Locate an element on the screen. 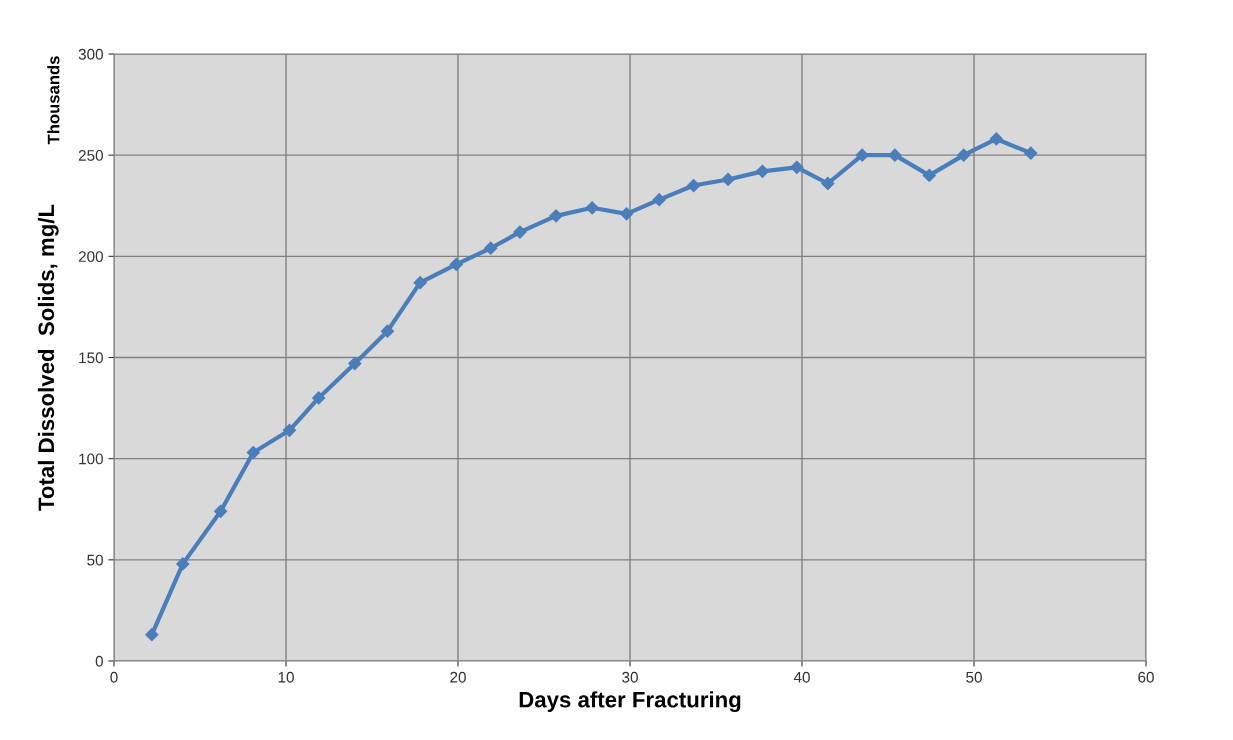 The height and width of the screenshot is (740, 1233). y-tick-label: 0 is located at coordinates (99, 661).